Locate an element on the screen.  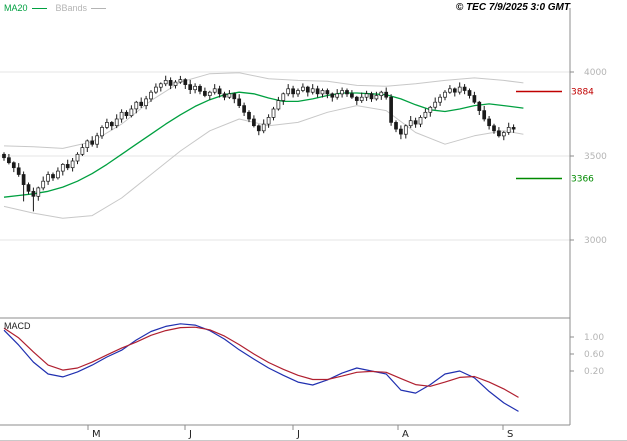
ma20-line-swatch is located at coordinates (39, 8).